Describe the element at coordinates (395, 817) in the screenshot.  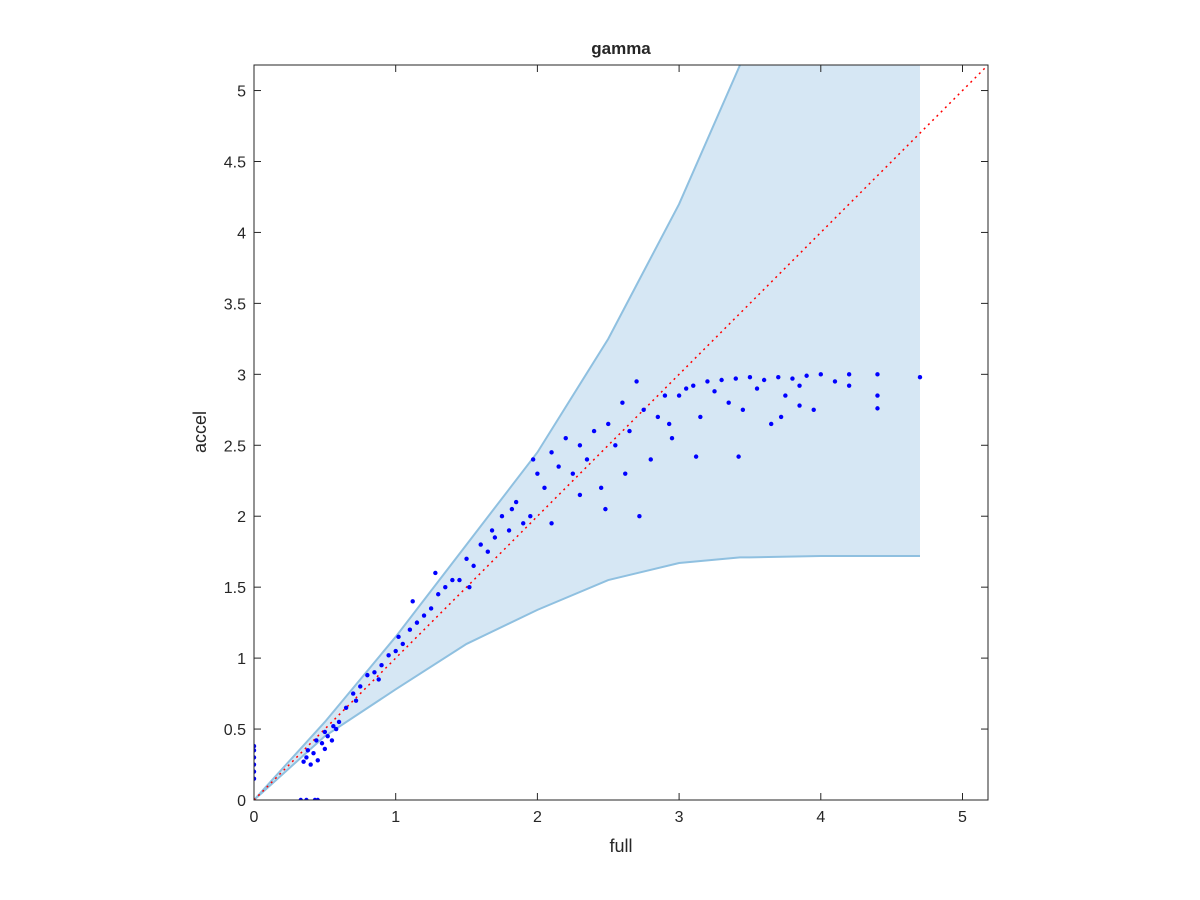
I see `x-tick-label: 1` at that location.